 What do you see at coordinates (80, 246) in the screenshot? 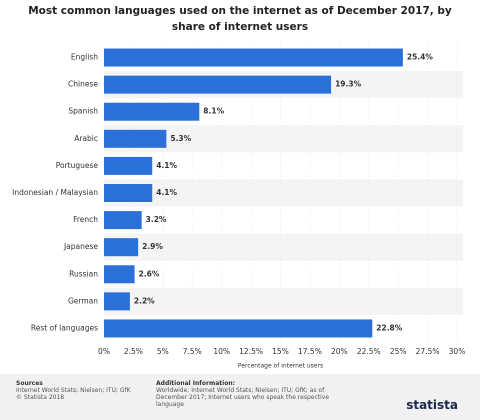
I see `y-tick-label: Japanese` at bounding box center [80, 246].